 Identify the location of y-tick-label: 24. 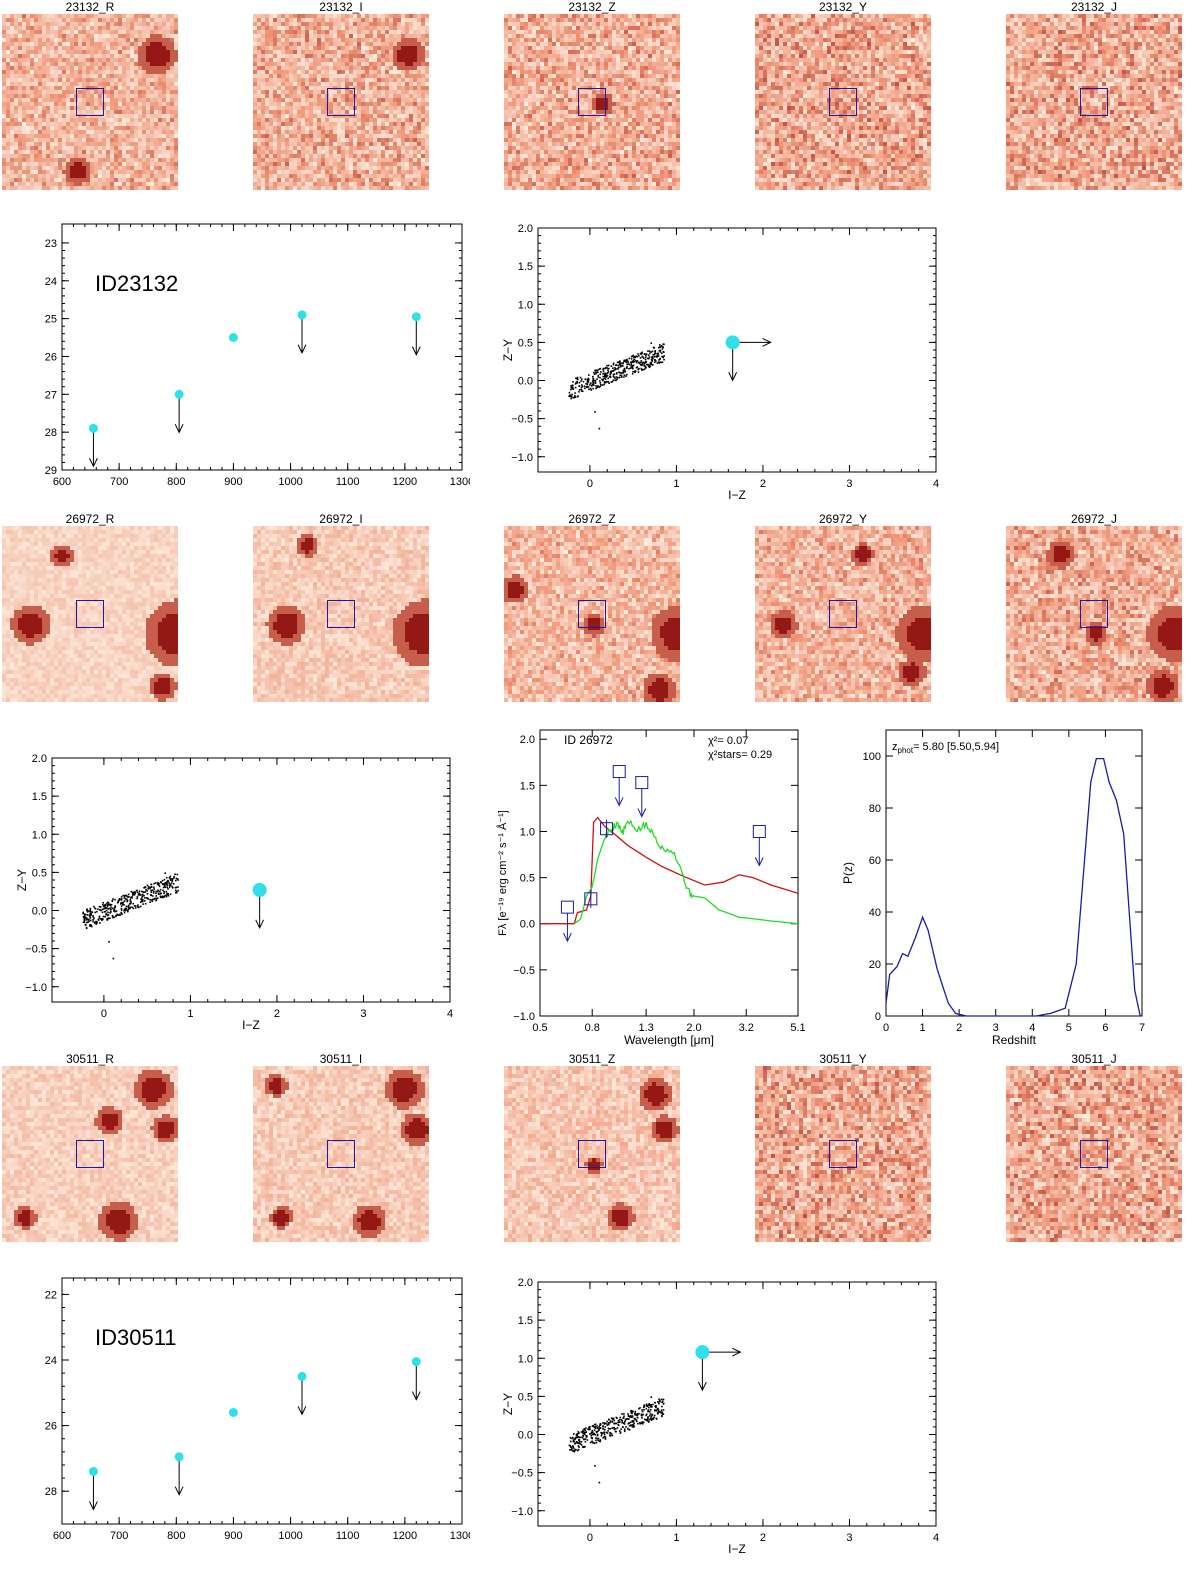
(51, 1361).